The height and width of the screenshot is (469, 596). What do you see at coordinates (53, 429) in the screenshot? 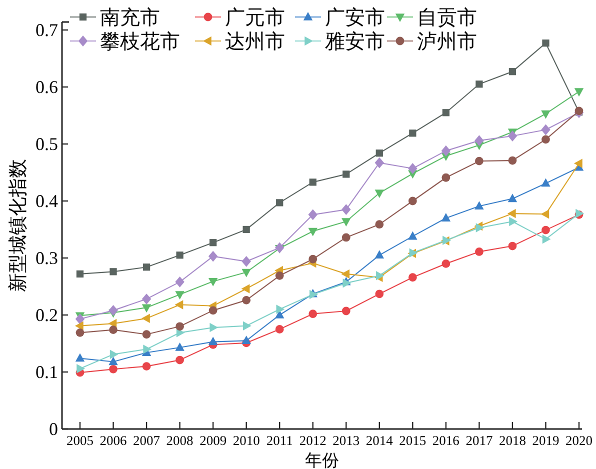
I see `y-tick-label: 0` at bounding box center [53, 429].